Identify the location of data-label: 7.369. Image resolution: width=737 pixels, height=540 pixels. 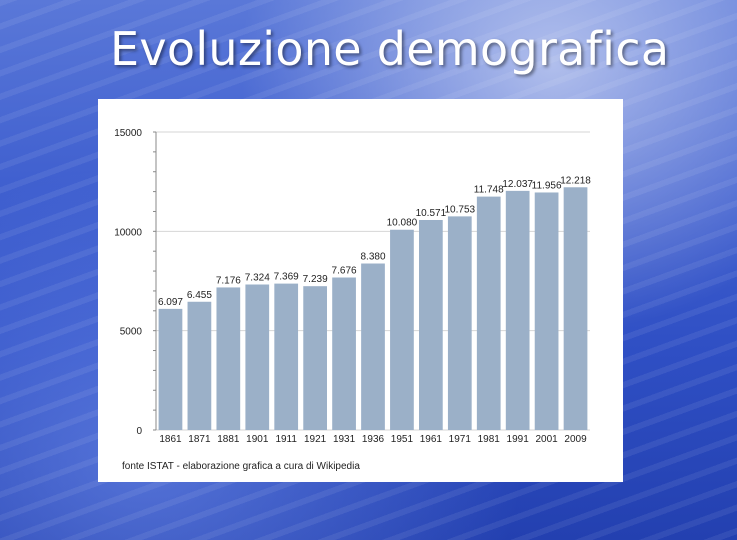
(286, 277).